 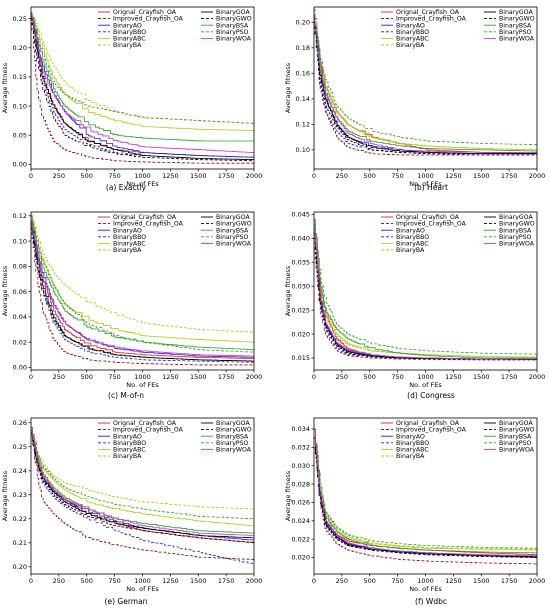 I want to click on y-tick-label: 0.02, so click(x=20, y=342).